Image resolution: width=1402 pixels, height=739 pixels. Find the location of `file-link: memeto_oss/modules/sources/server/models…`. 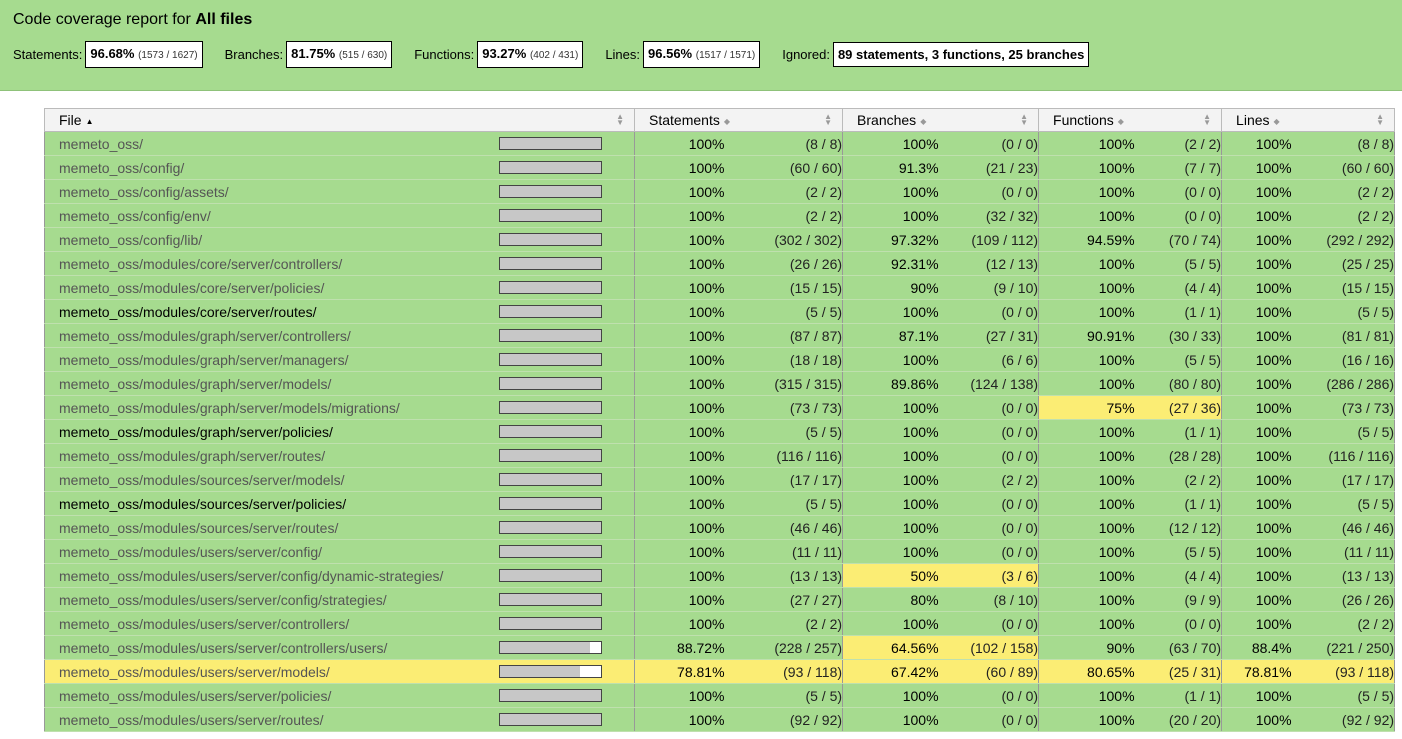

file-link: memeto_oss/modules/sources/server/models… is located at coordinates (264, 479).